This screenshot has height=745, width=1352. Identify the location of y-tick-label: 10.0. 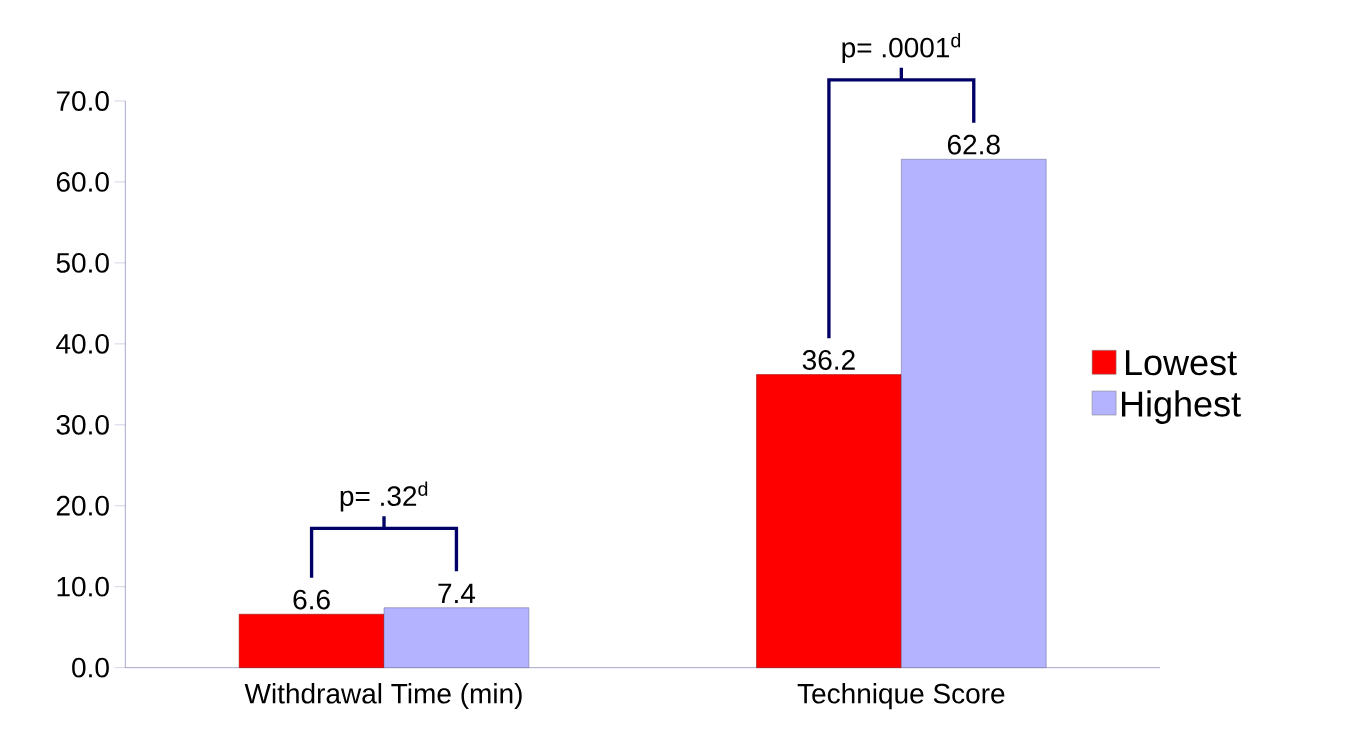
(83, 586).